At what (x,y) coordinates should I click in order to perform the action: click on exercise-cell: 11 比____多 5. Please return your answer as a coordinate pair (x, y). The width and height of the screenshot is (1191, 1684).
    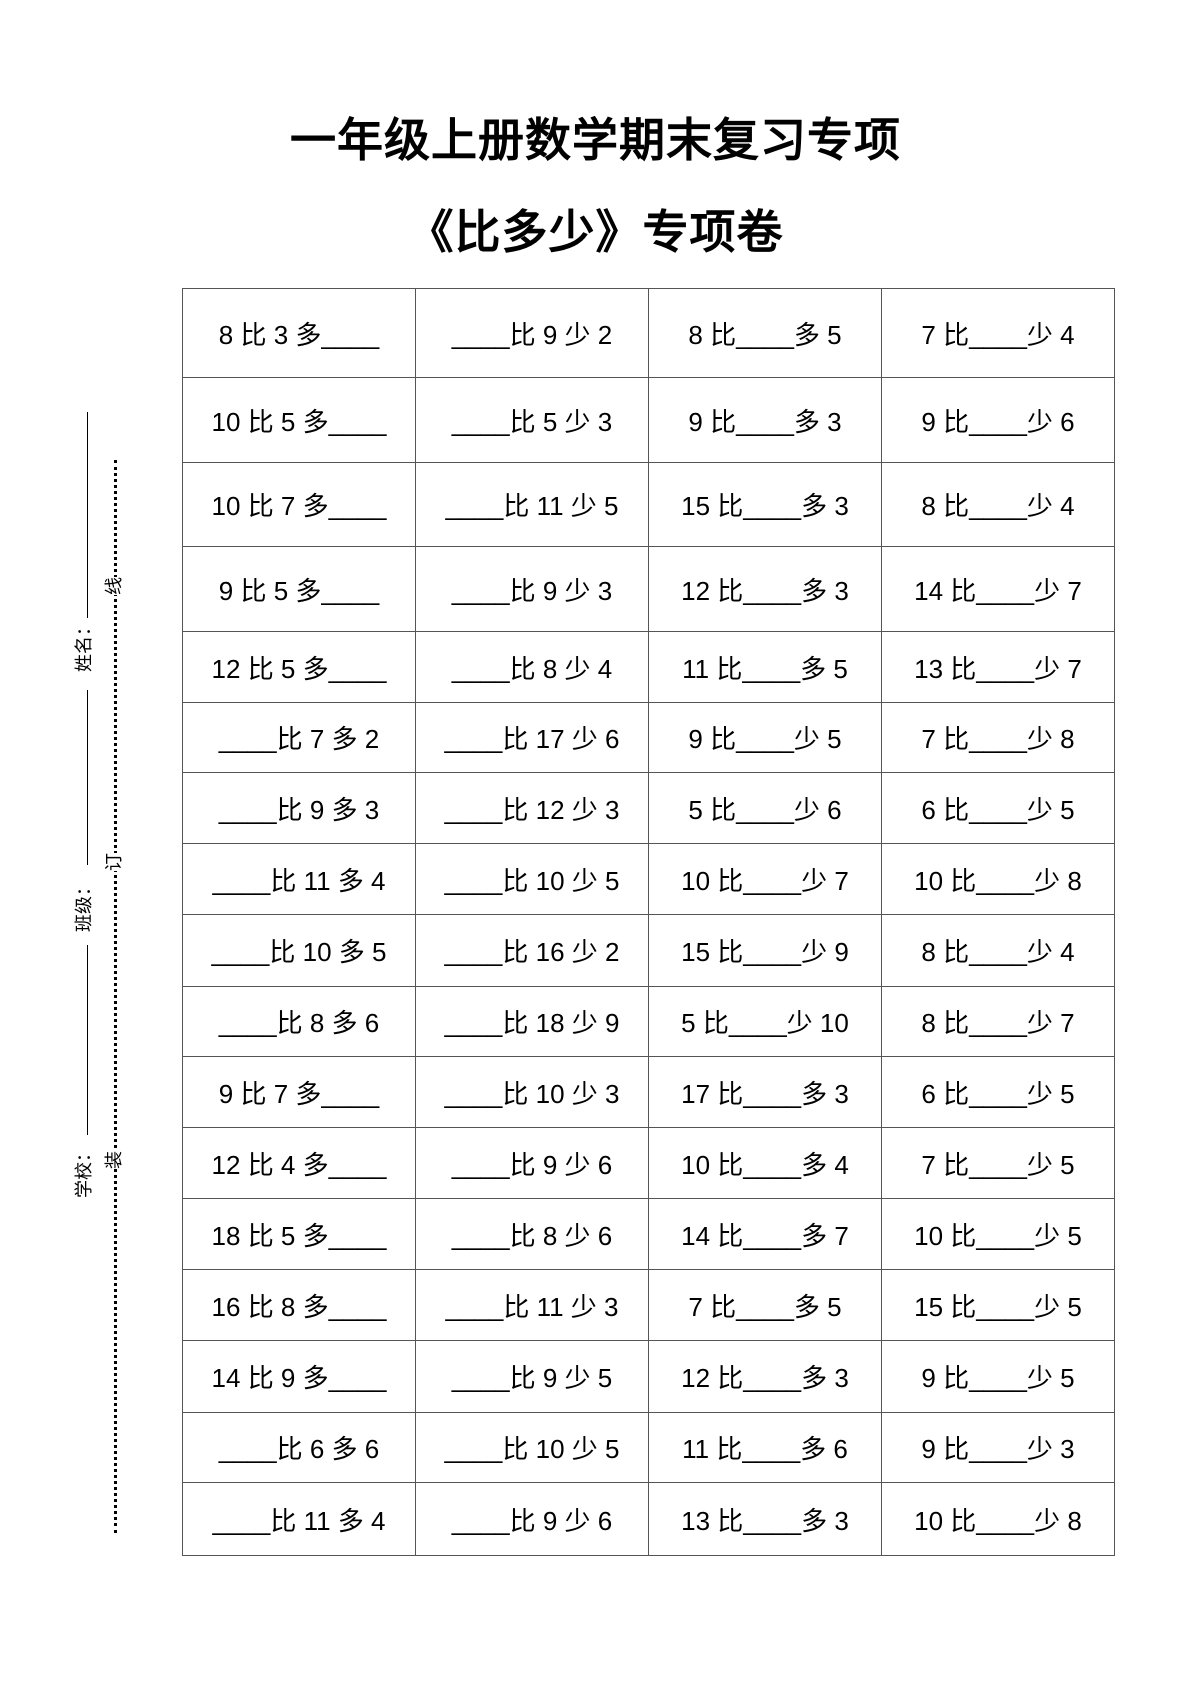
    Looking at the image, I should click on (765, 667).